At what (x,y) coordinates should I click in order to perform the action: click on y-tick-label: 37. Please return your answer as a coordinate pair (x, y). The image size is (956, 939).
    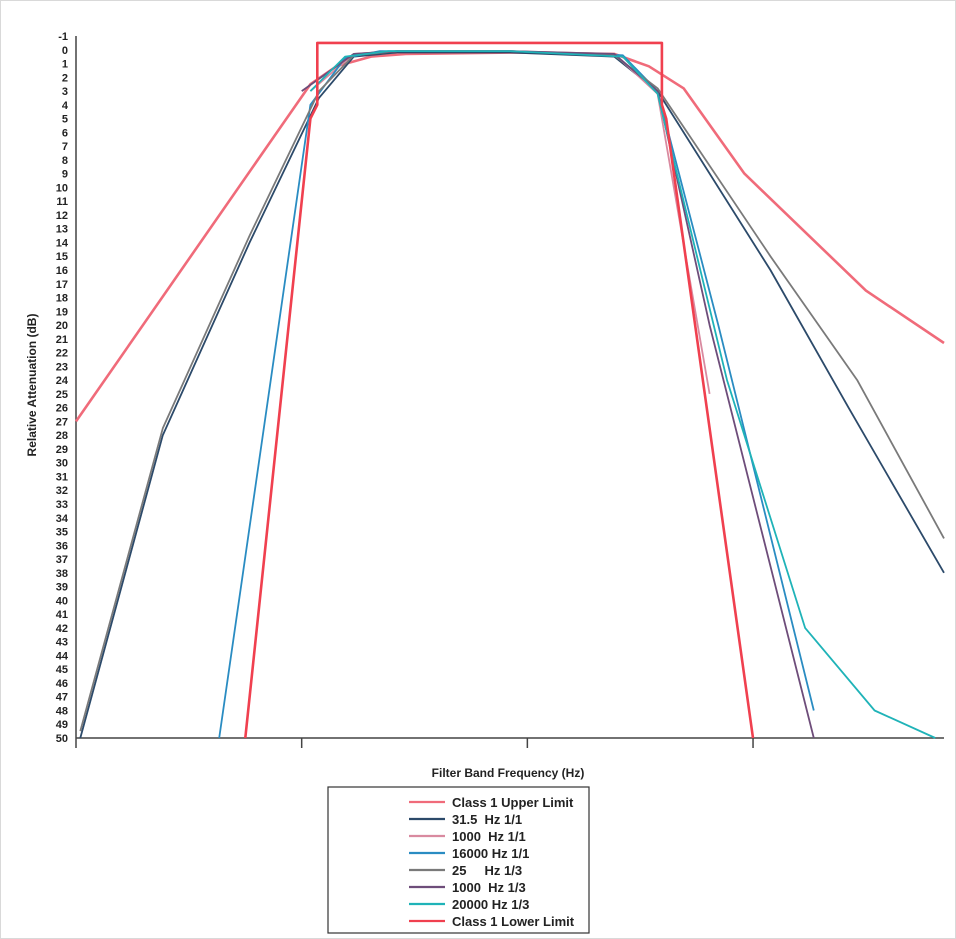
    Looking at the image, I should click on (62, 560).